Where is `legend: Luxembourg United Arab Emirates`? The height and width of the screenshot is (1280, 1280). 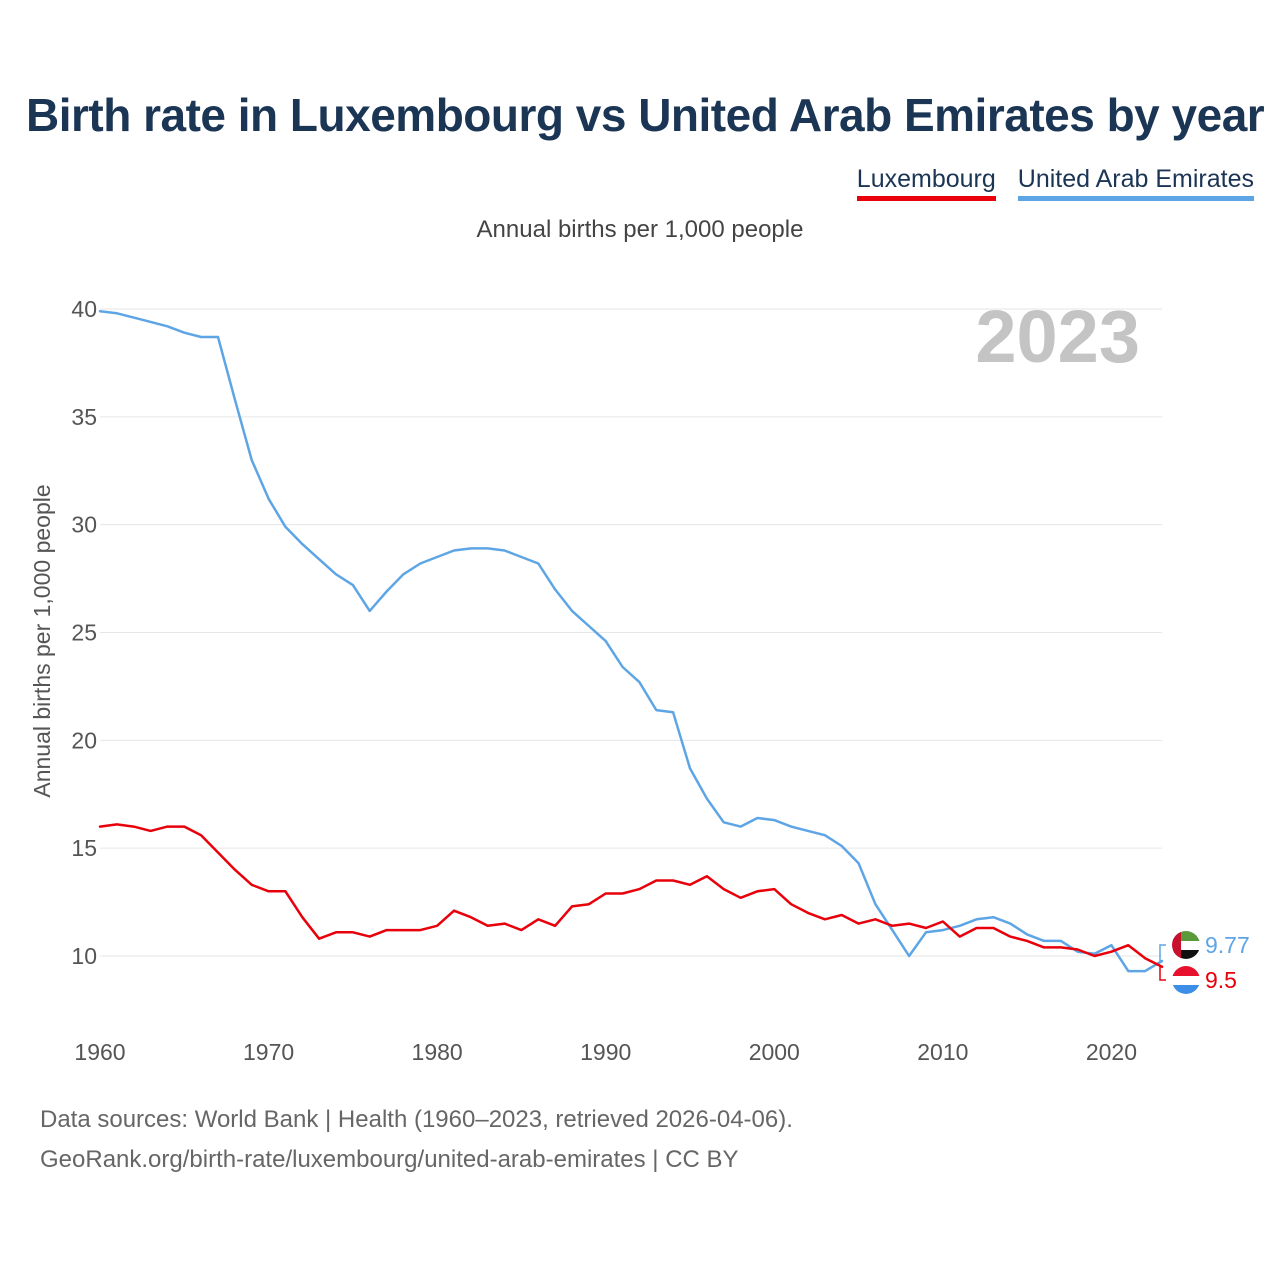 legend: Luxembourg United Arab Emirates is located at coordinates (1055, 183).